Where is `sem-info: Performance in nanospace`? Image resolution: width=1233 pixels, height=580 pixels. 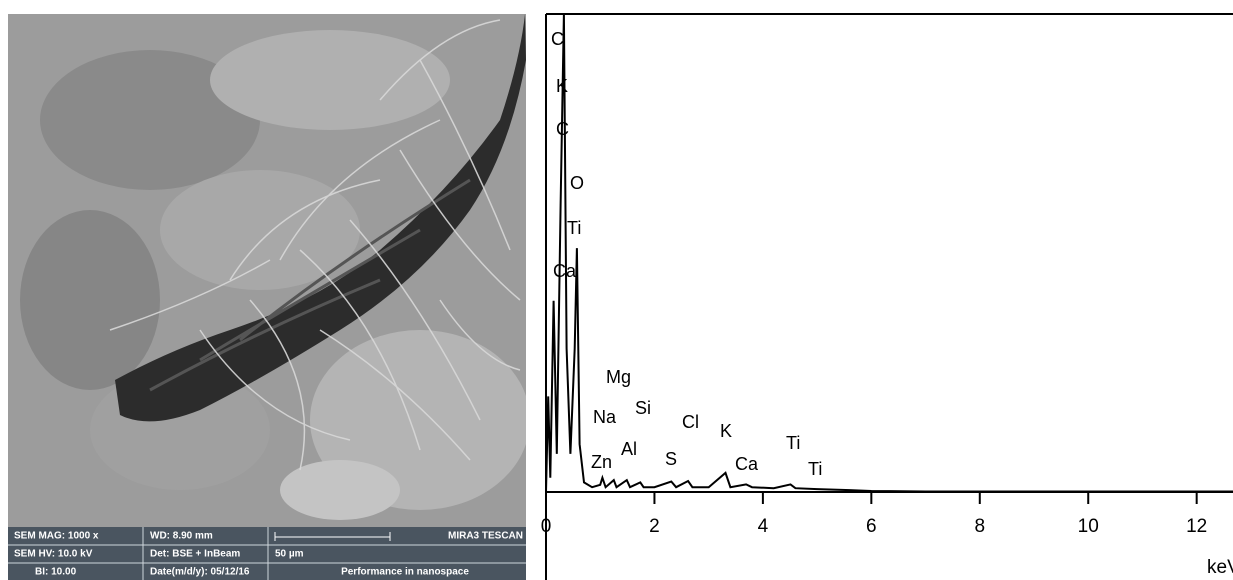 sem-info: Performance in nanospace is located at coordinates (405, 572).